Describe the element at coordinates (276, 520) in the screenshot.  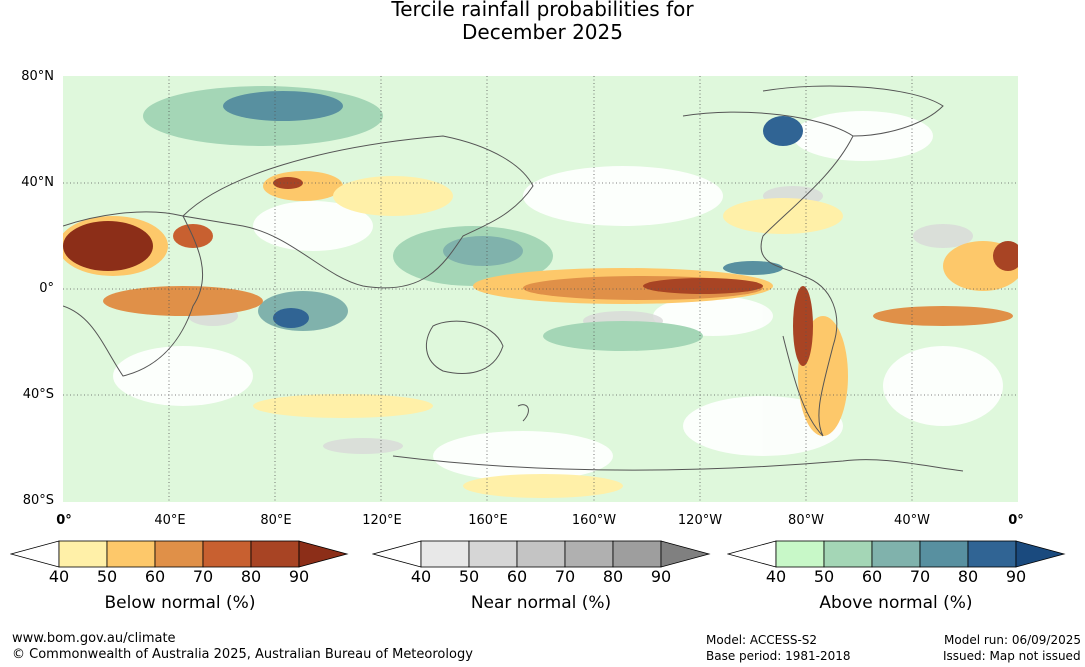
I see `lon-tick-80e: 80°E` at that location.